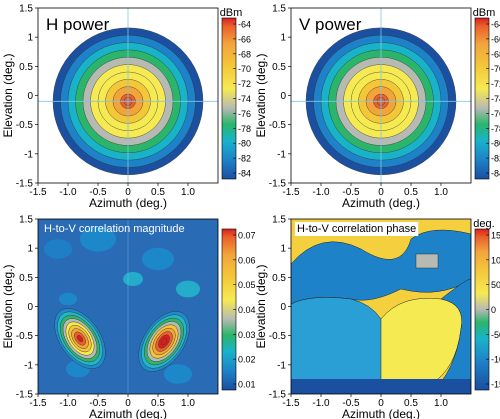 Image resolution: width=500 pixels, height=419 pixels. Describe the element at coordinates (291, 192) in the screenshot. I see `x-tick-label: -1.5` at that location.